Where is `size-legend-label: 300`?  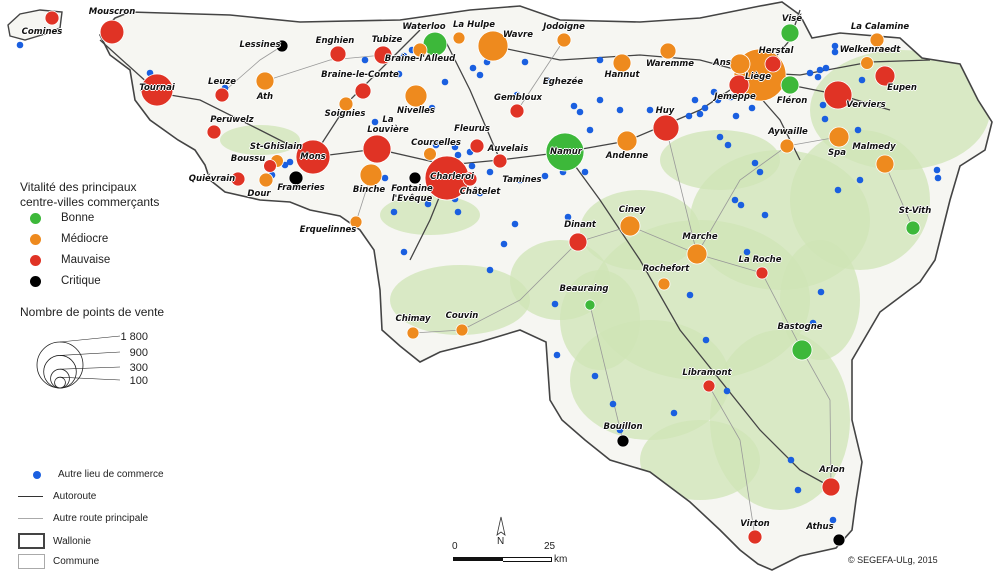
size-legend-label: 300 is located at coordinates (139, 368).